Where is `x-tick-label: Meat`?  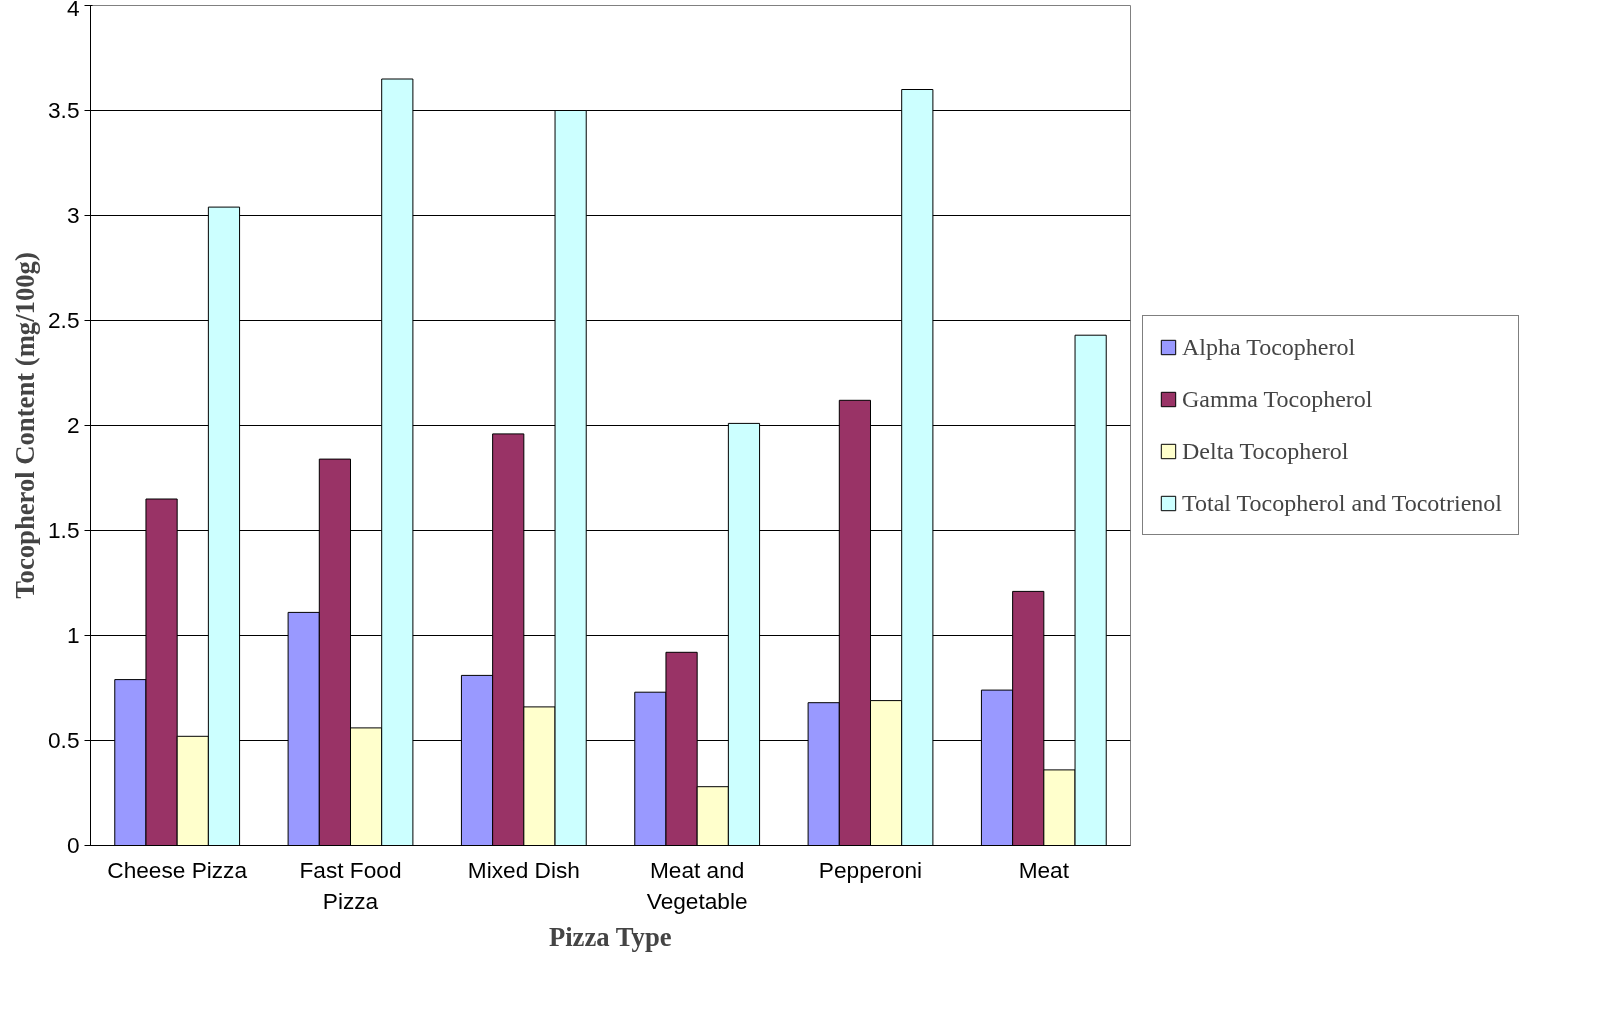
x-tick-label: Meat is located at coordinates (1044, 869).